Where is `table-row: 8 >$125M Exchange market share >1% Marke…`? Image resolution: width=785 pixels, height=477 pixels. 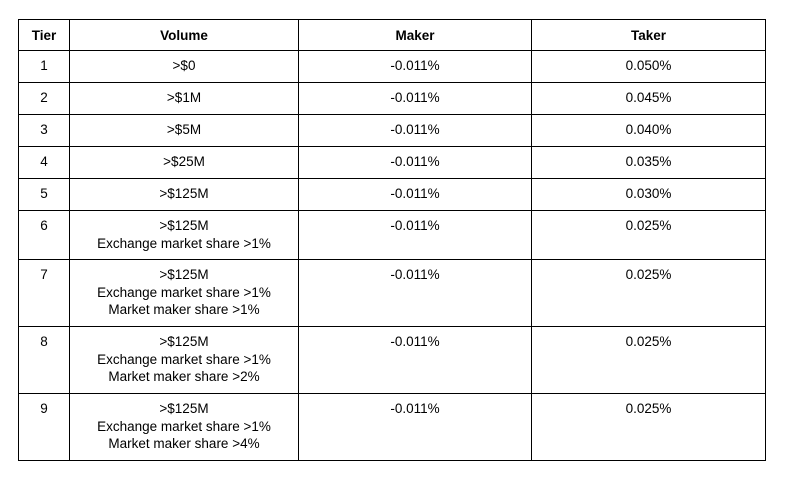
table-row: 8 >$125M Exchange market share >1% Marke… is located at coordinates (392, 360).